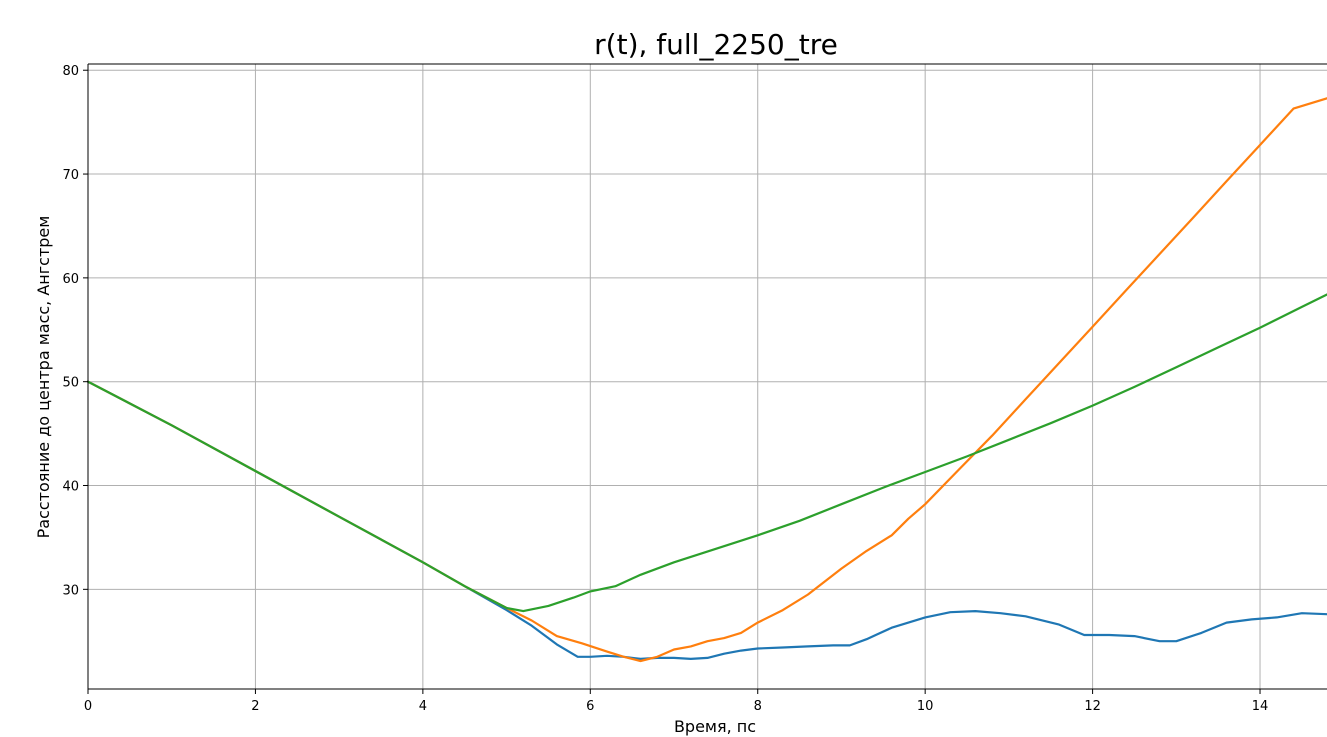 Image resolution: width=1327 pixels, height=737 pixels. Describe the element at coordinates (758, 706) in the screenshot. I see `x-tick-label: 8` at that location.